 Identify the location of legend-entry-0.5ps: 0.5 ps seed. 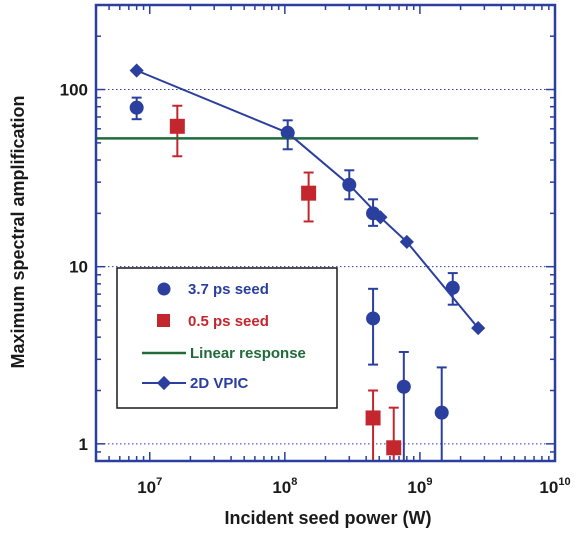
(213, 321).